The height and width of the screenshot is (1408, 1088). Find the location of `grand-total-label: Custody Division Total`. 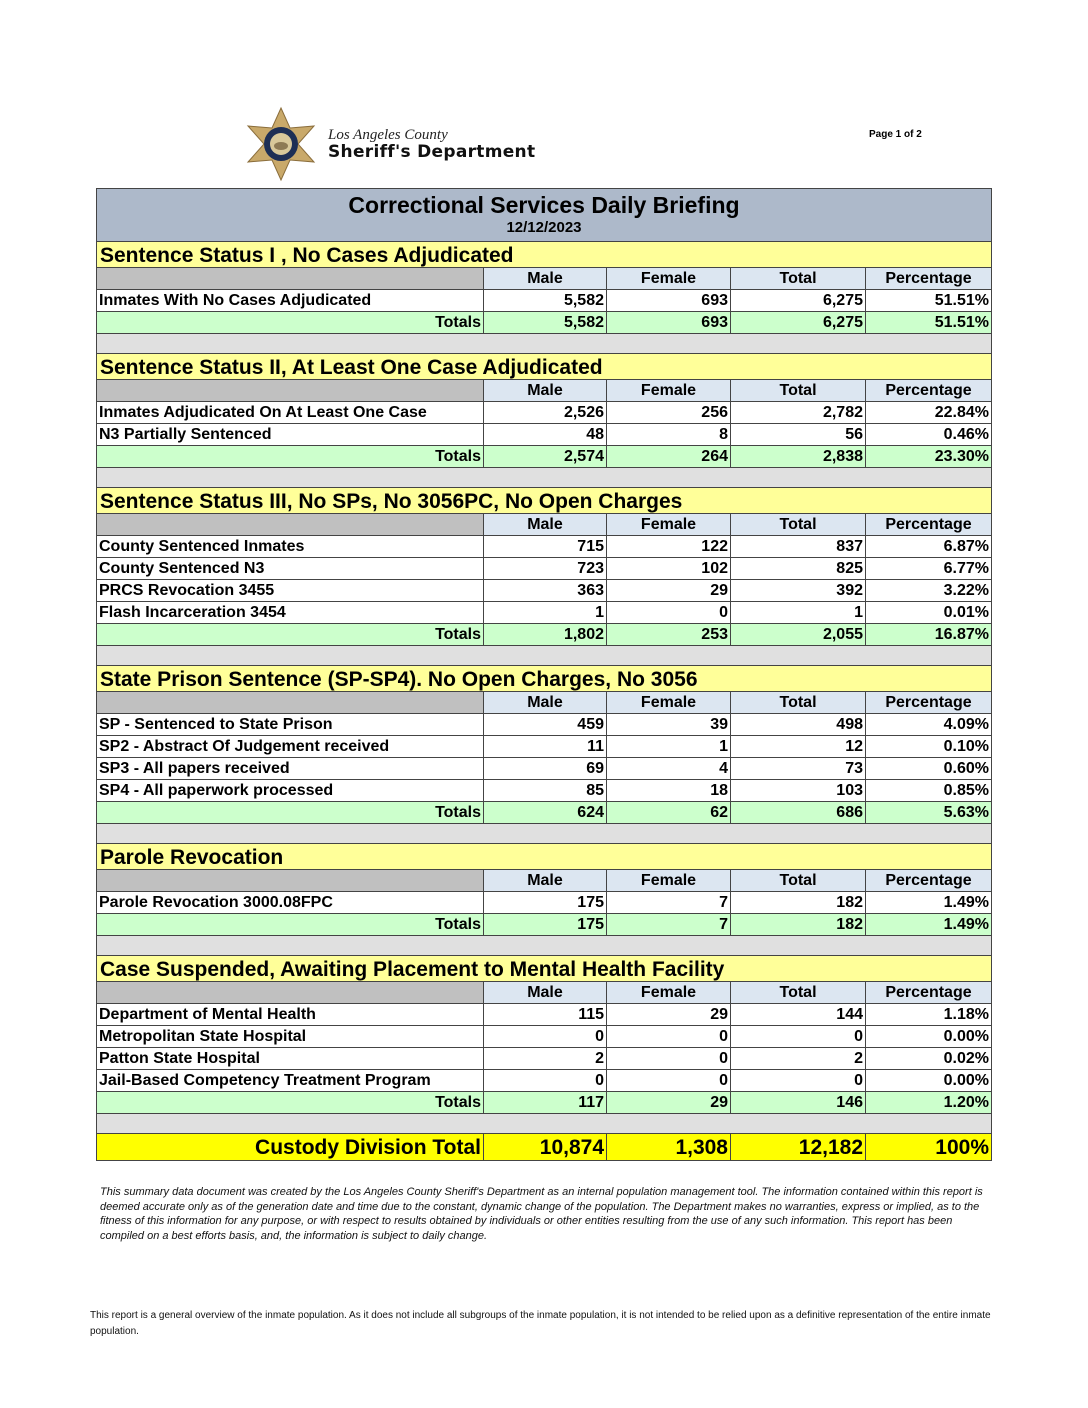

grand-total-label: Custody Division Total is located at coordinates (290, 1147).